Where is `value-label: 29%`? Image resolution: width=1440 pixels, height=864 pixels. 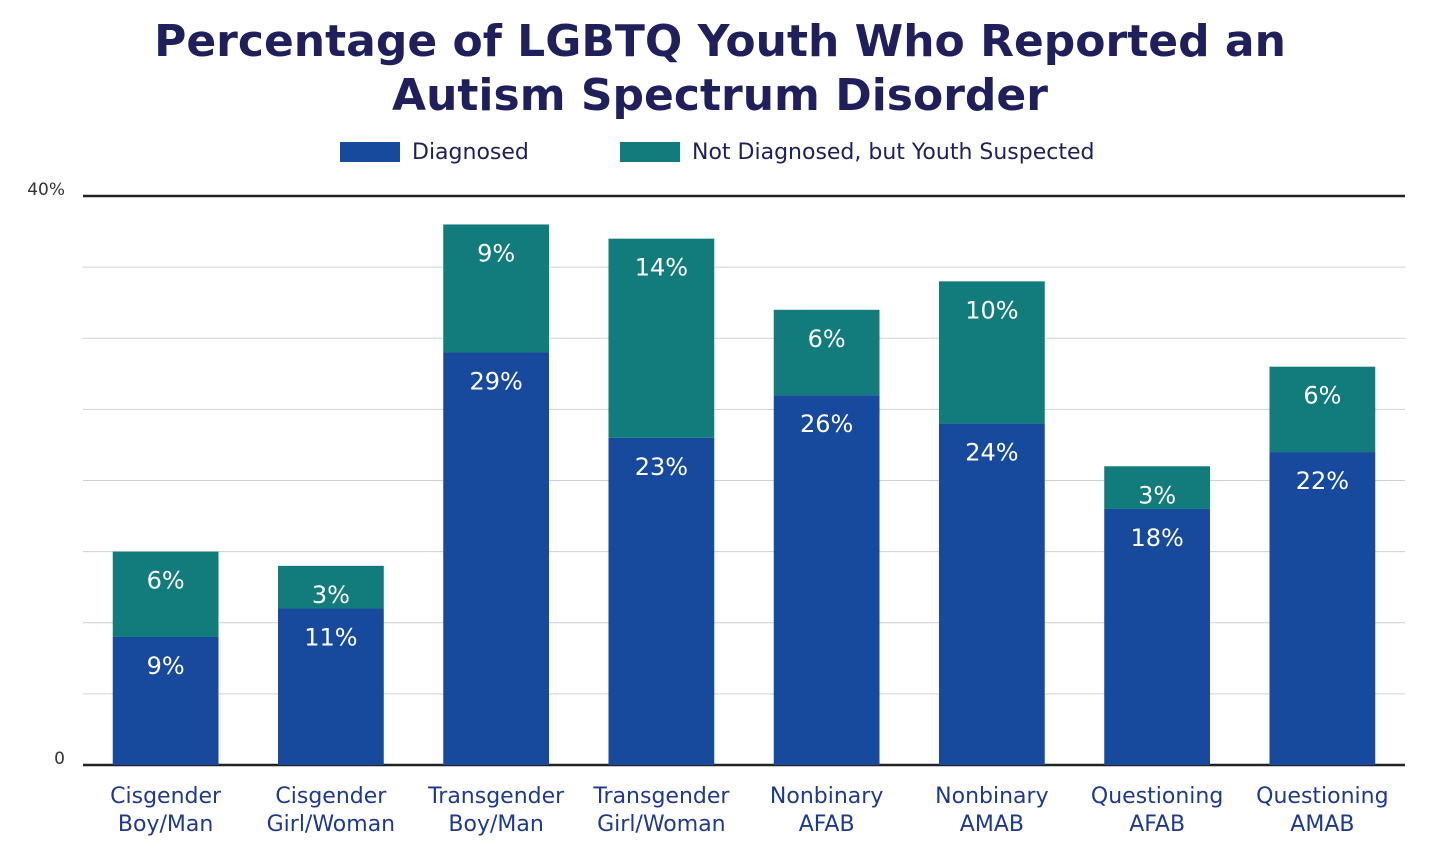 value-label: 29% is located at coordinates (495, 381).